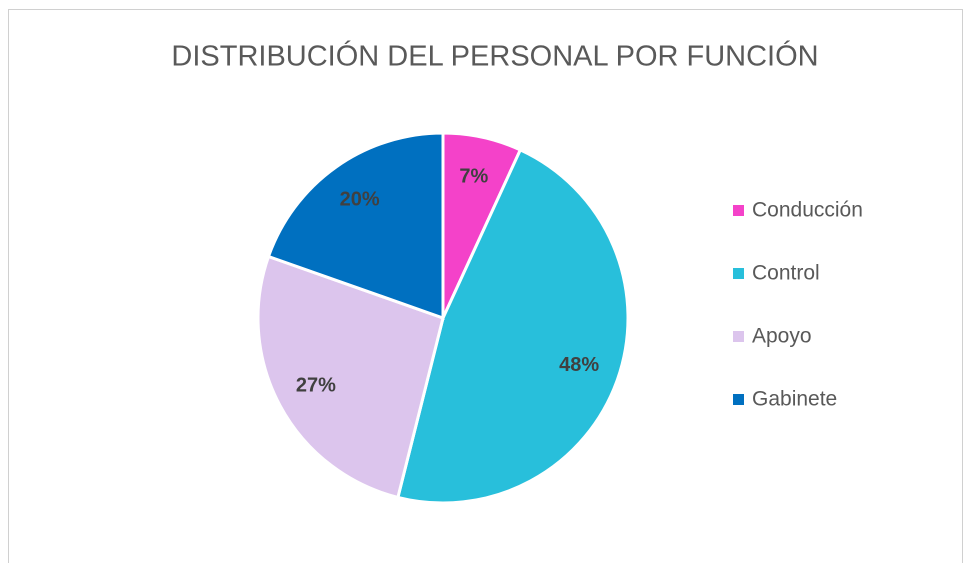 The height and width of the screenshot is (563, 971). I want to click on legend-text: Conducción, so click(807, 210).